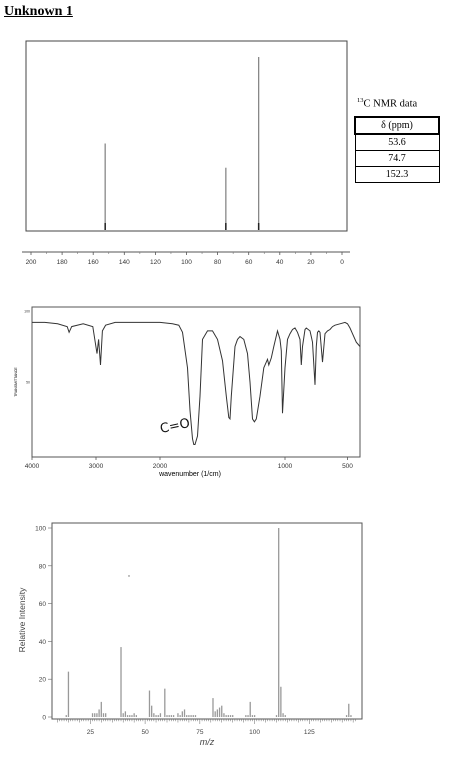 The image size is (462, 774). I want to click on ir-y-axis-label: TRANSMITTANCE, so click(16, 382).